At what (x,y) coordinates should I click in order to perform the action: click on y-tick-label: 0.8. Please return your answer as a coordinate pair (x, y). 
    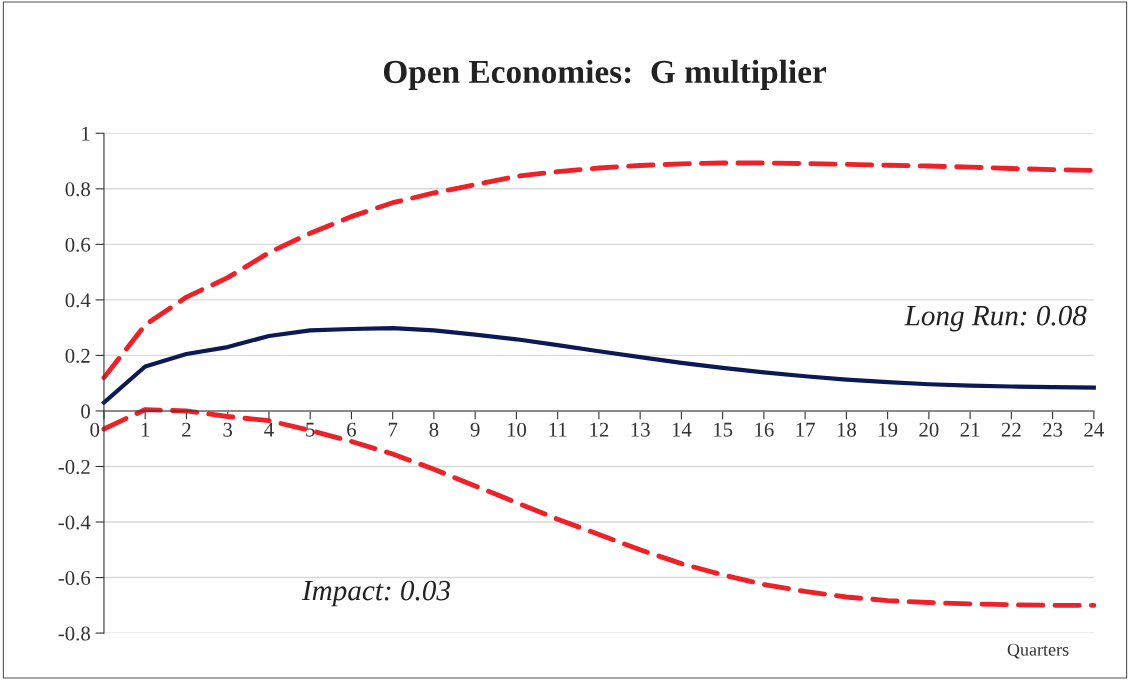
    Looking at the image, I should click on (77, 189).